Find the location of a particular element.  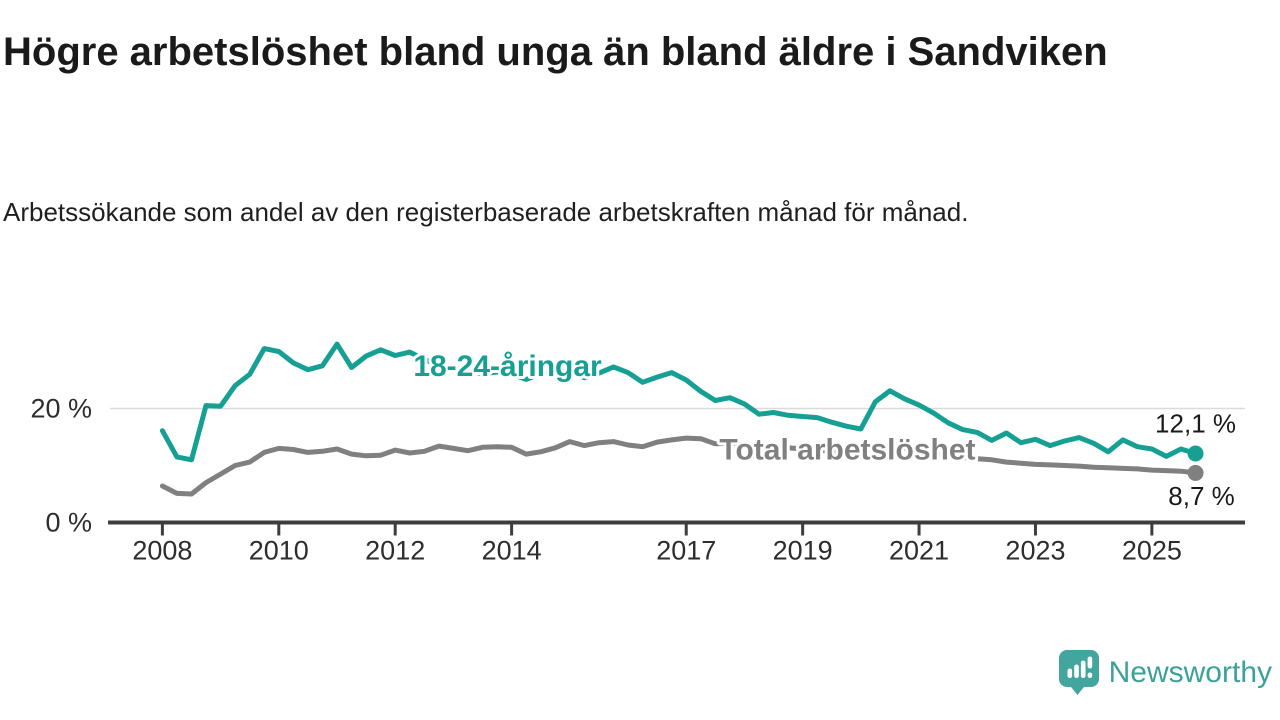

end-value-label-young: 12,1 % is located at coordinates (1195, 424).